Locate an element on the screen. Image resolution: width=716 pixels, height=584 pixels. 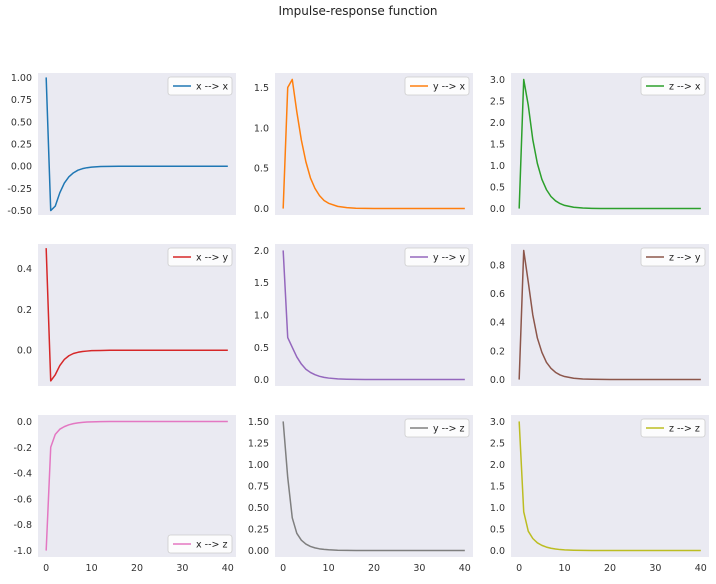
figure-title: Impulse-response function is located at coordinates (358, 11).